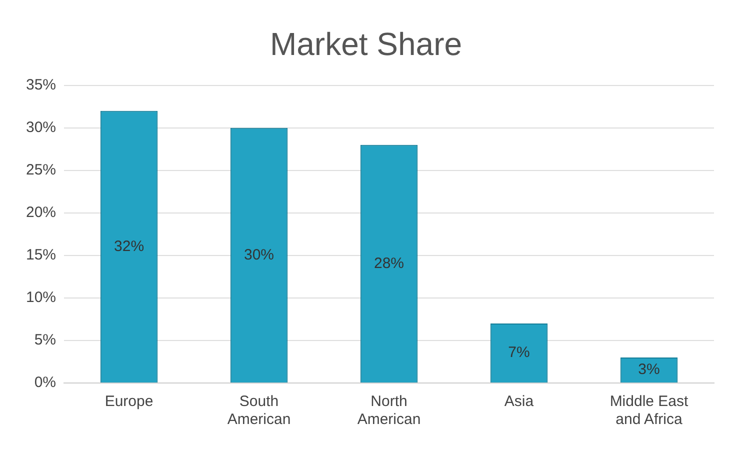 This screenshot has height=452, width=752. I want to click on y-tick-label: 15%, so click(41, 255).